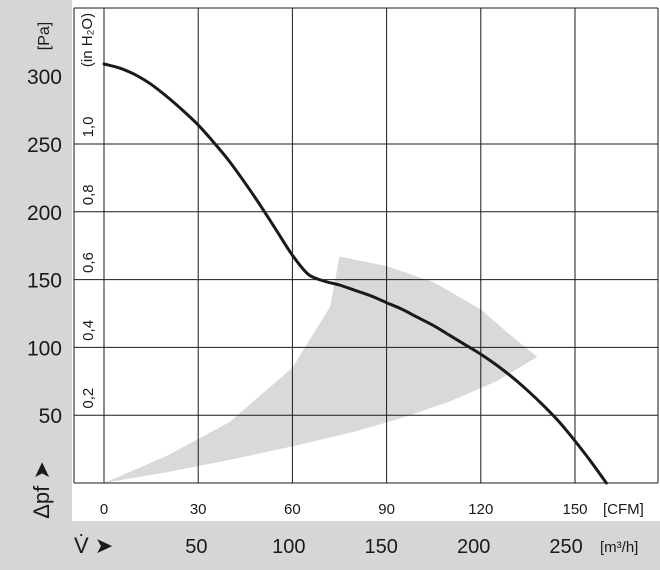 The image size is (660, 570). Describe the element at coordinates (292, 509) in the screenshot. I see `cfm-tick-label: 60` at that location.